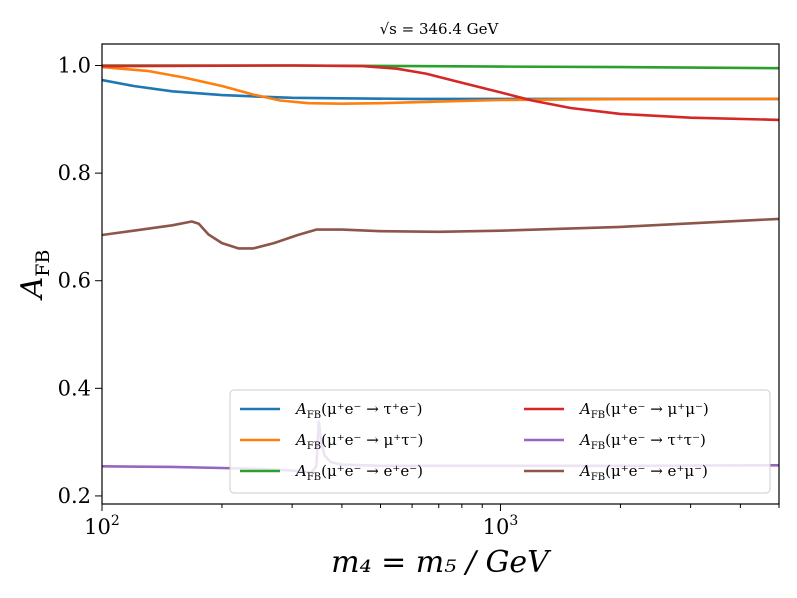 This screenshot has height=598, width=797. I want to click on y-tick-label: 0.2, so click(74, 496).